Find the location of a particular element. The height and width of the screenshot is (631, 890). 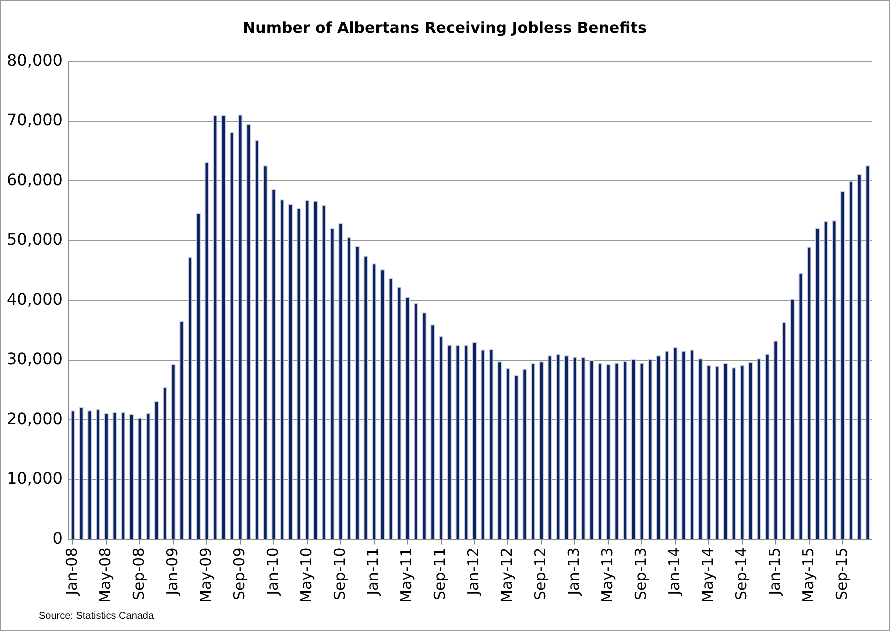

x-tick-label: May-08 is located at coordinates (105, 576).